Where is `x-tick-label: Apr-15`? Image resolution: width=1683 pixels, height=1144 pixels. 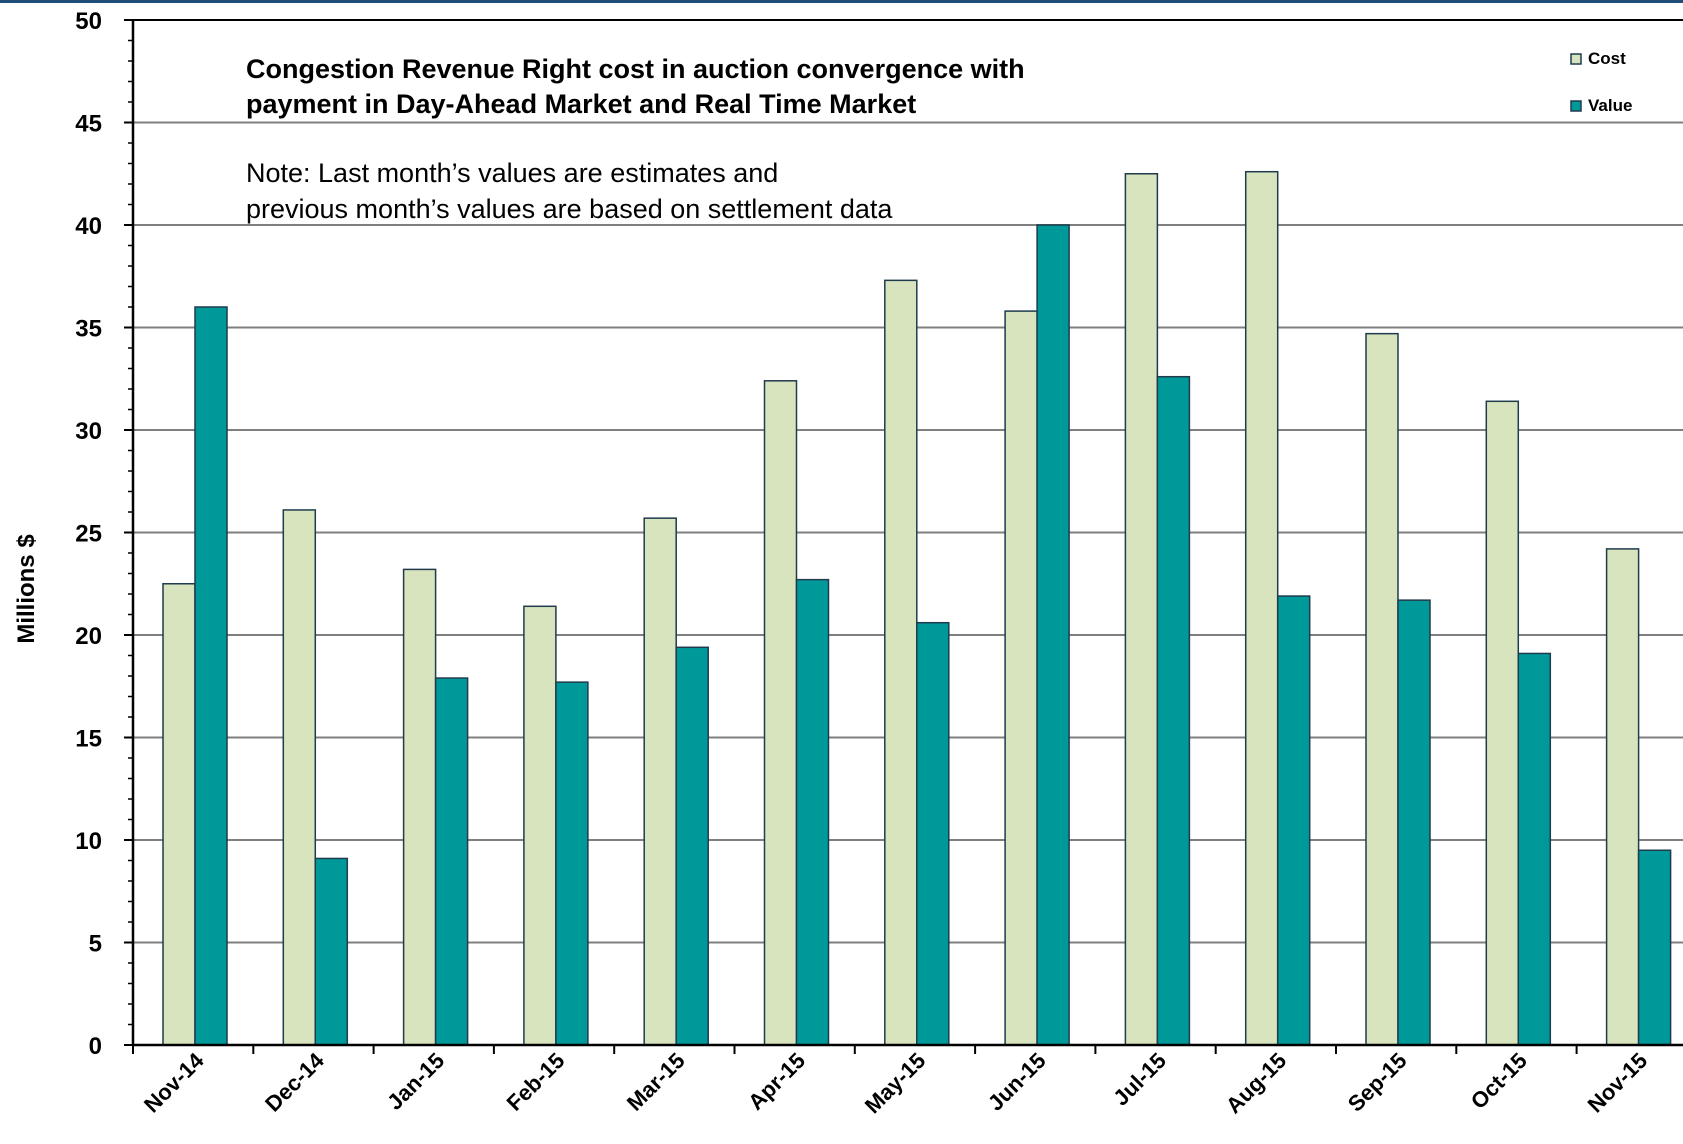 x-tick-label: Apr-15 is located at coordinates (776, 1081).